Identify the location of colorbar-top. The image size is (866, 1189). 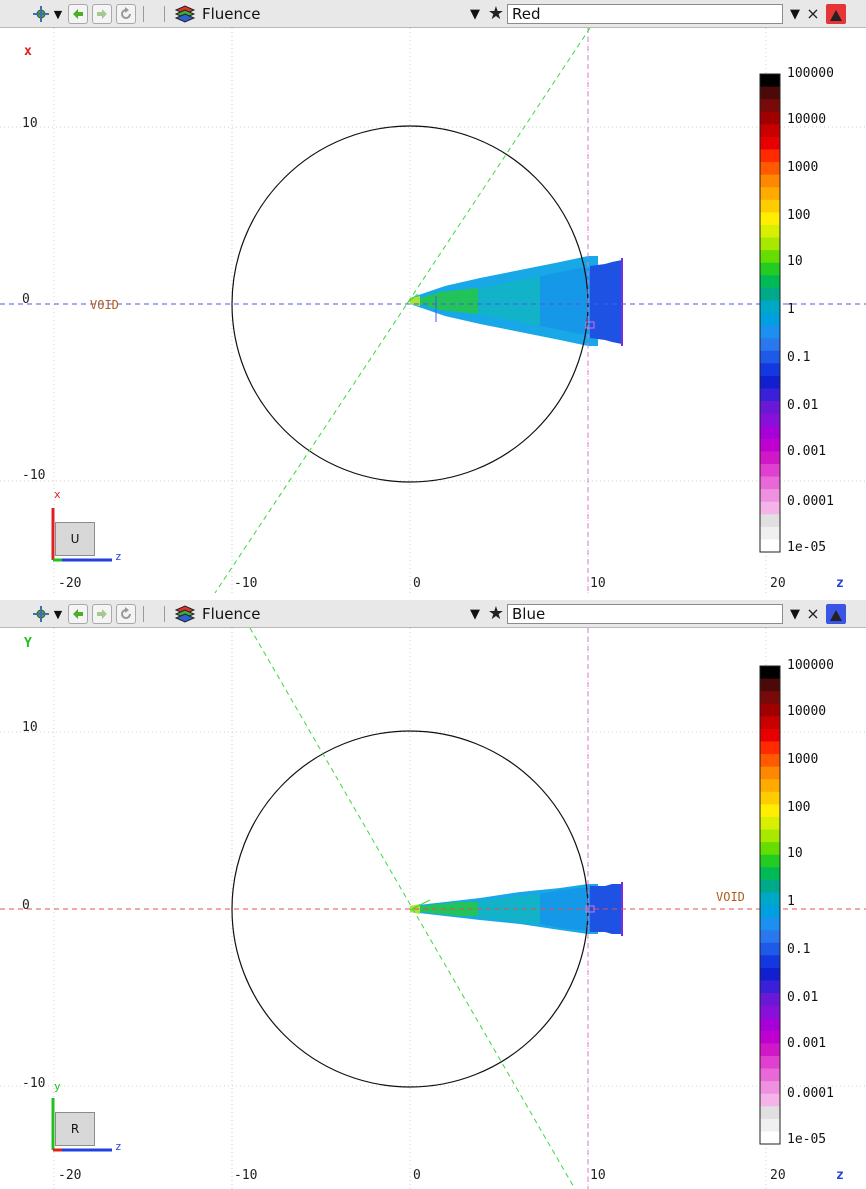
(770, 313).